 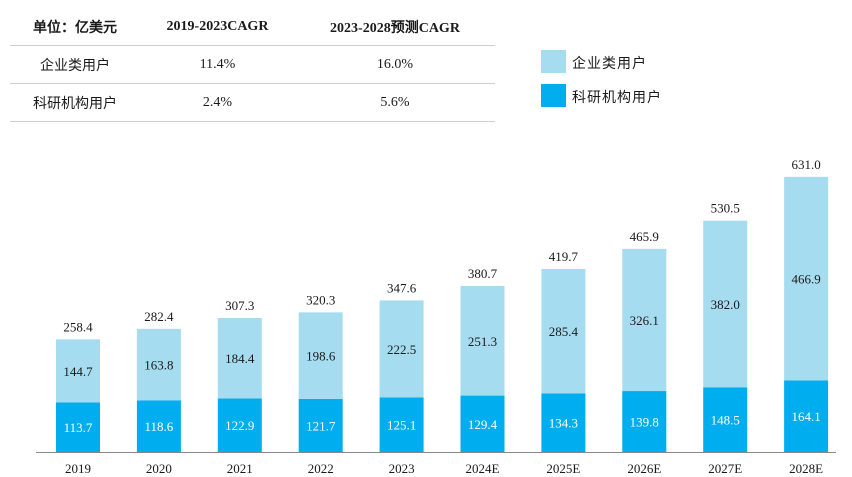 I want to click on data-label-total: 307.3, so click(x=239, y=305).